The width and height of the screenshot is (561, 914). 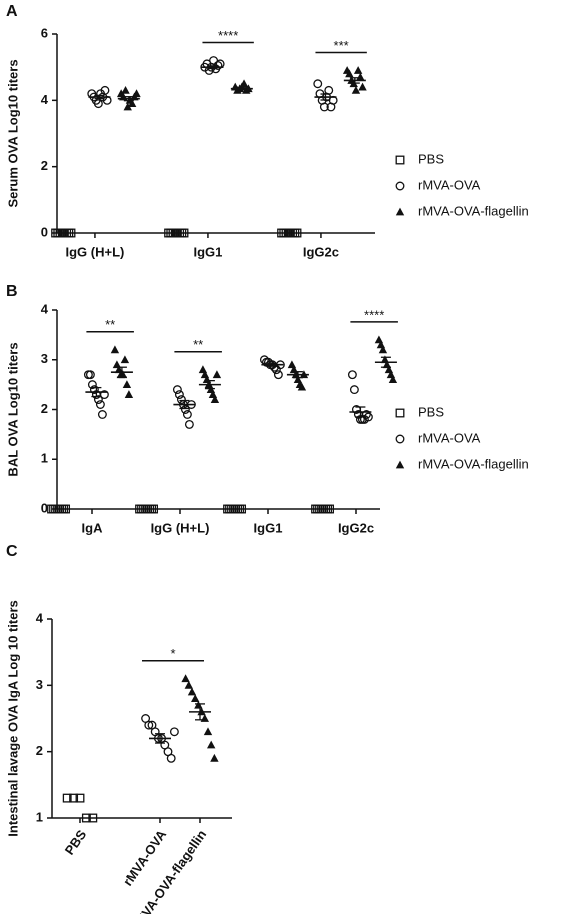 I want to click on y-axis-title: Intestinal lavage OVA IgA Log 10 titers, so click(x=12, y=718).